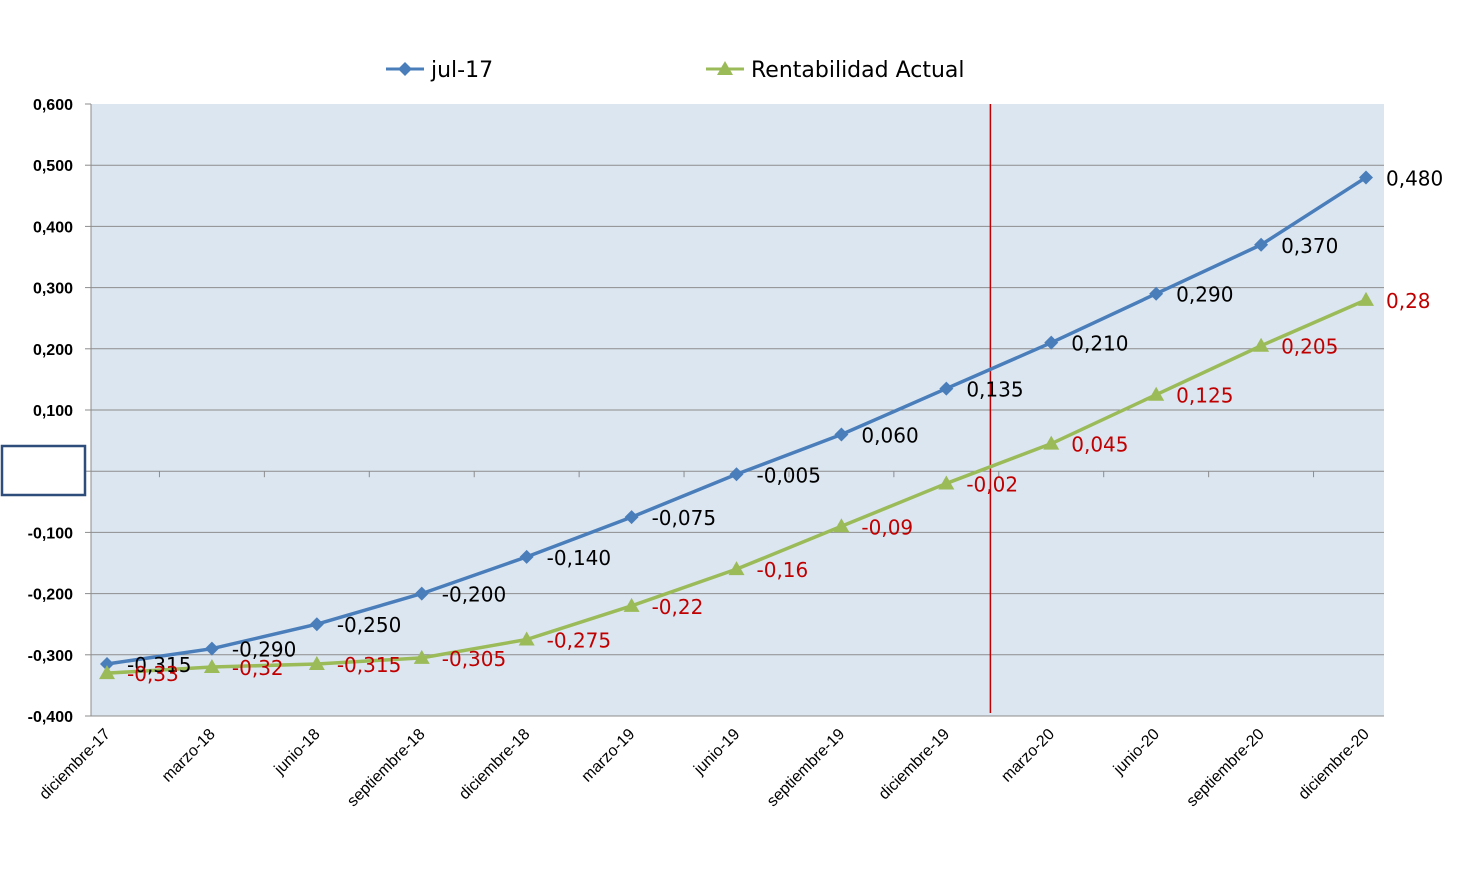 This screenshot has height=873, width=1459. I want to click on x-tick-label: diciembre-19, so click(914, 764).